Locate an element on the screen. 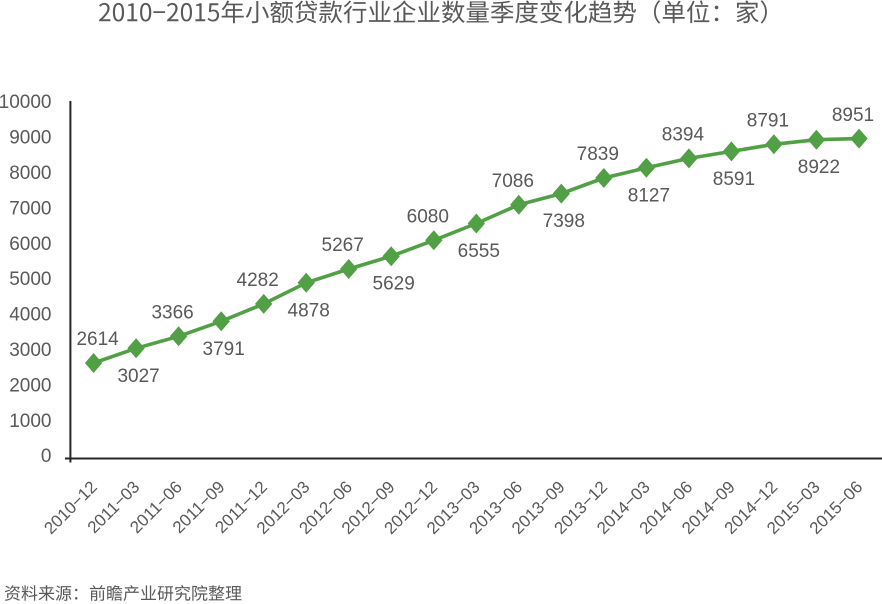 The width and height of the screenshot is (882, 604). svg-text: 8127 is located at coordinates (649, 195).